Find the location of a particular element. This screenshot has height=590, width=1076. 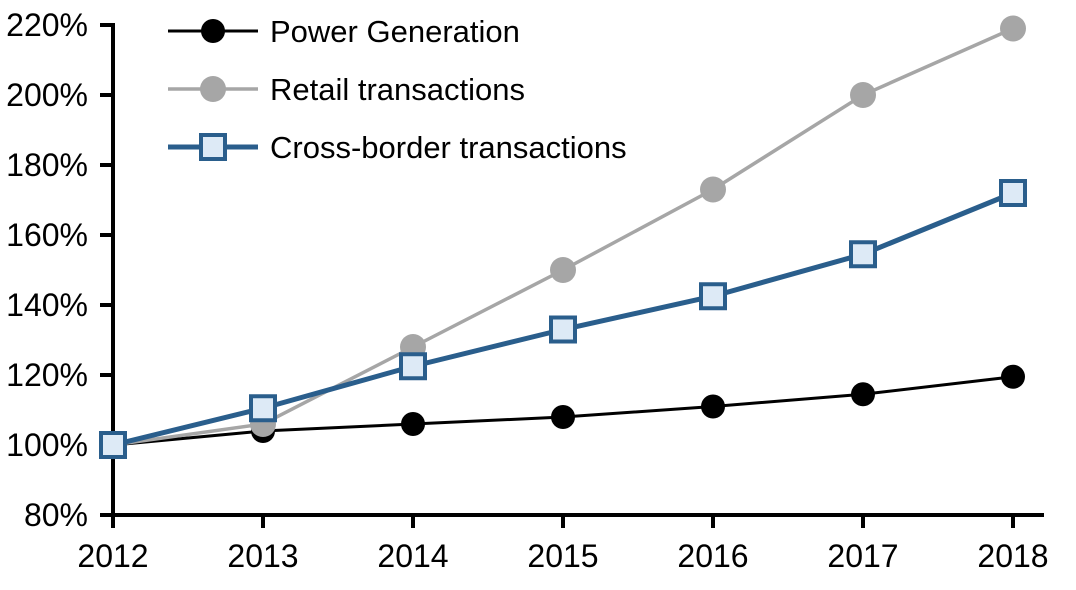

legend-label: Retail transactions is located at coordinates (397, 89).